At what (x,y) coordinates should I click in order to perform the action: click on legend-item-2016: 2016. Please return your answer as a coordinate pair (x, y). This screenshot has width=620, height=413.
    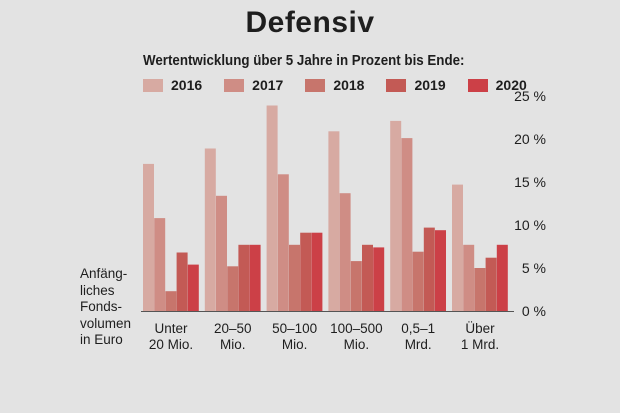
    Looking at the image, I should click on (172, 85).